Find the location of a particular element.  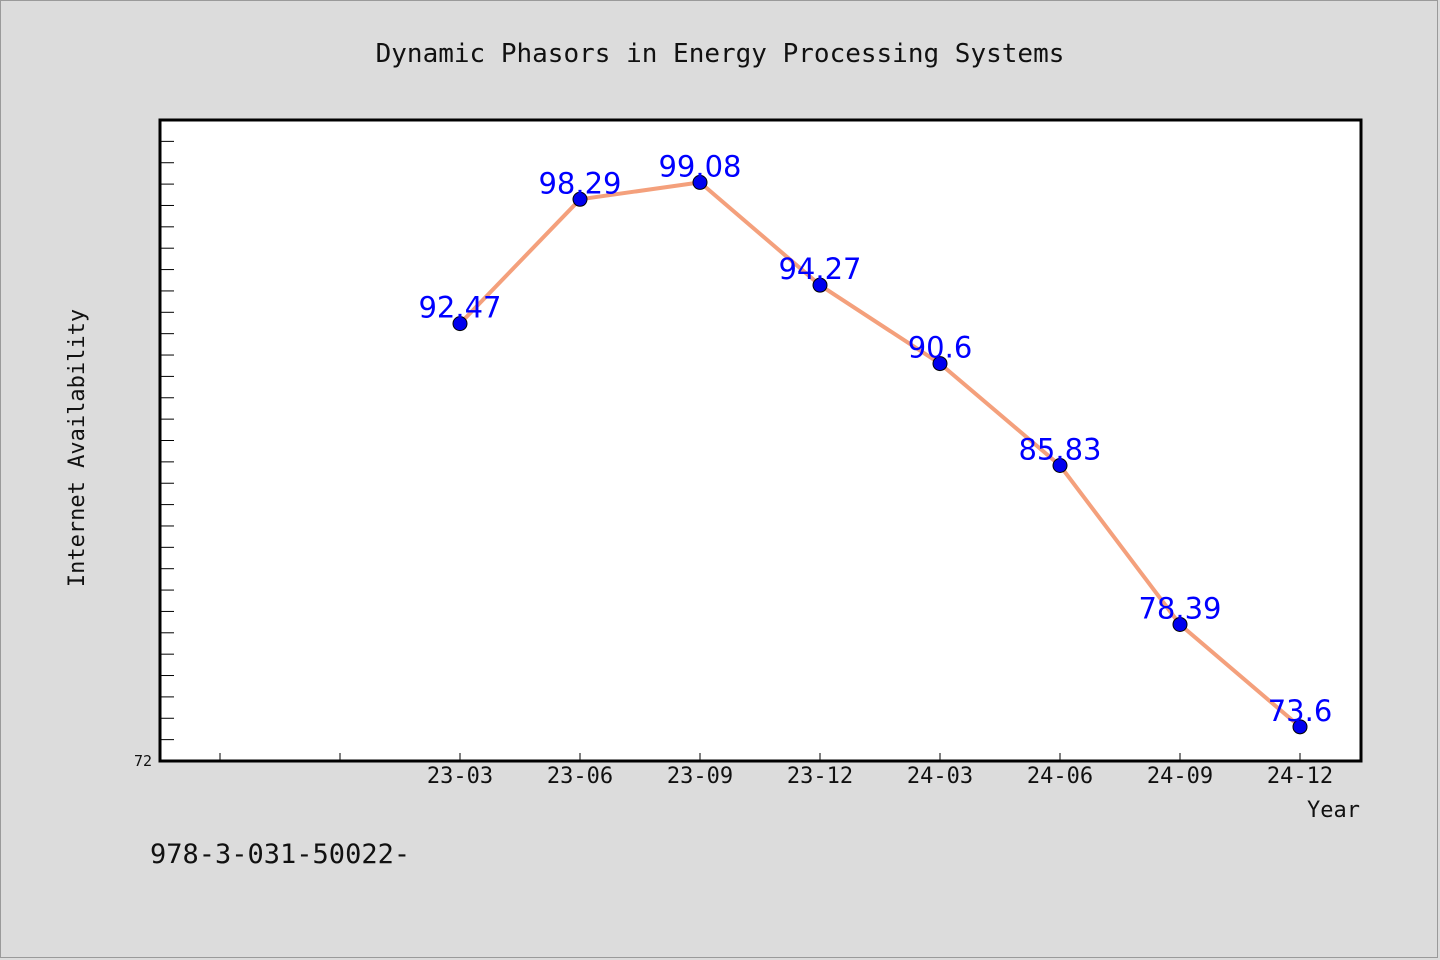

y-axis-label: Internet Availability is located at coordinates (77, 448).